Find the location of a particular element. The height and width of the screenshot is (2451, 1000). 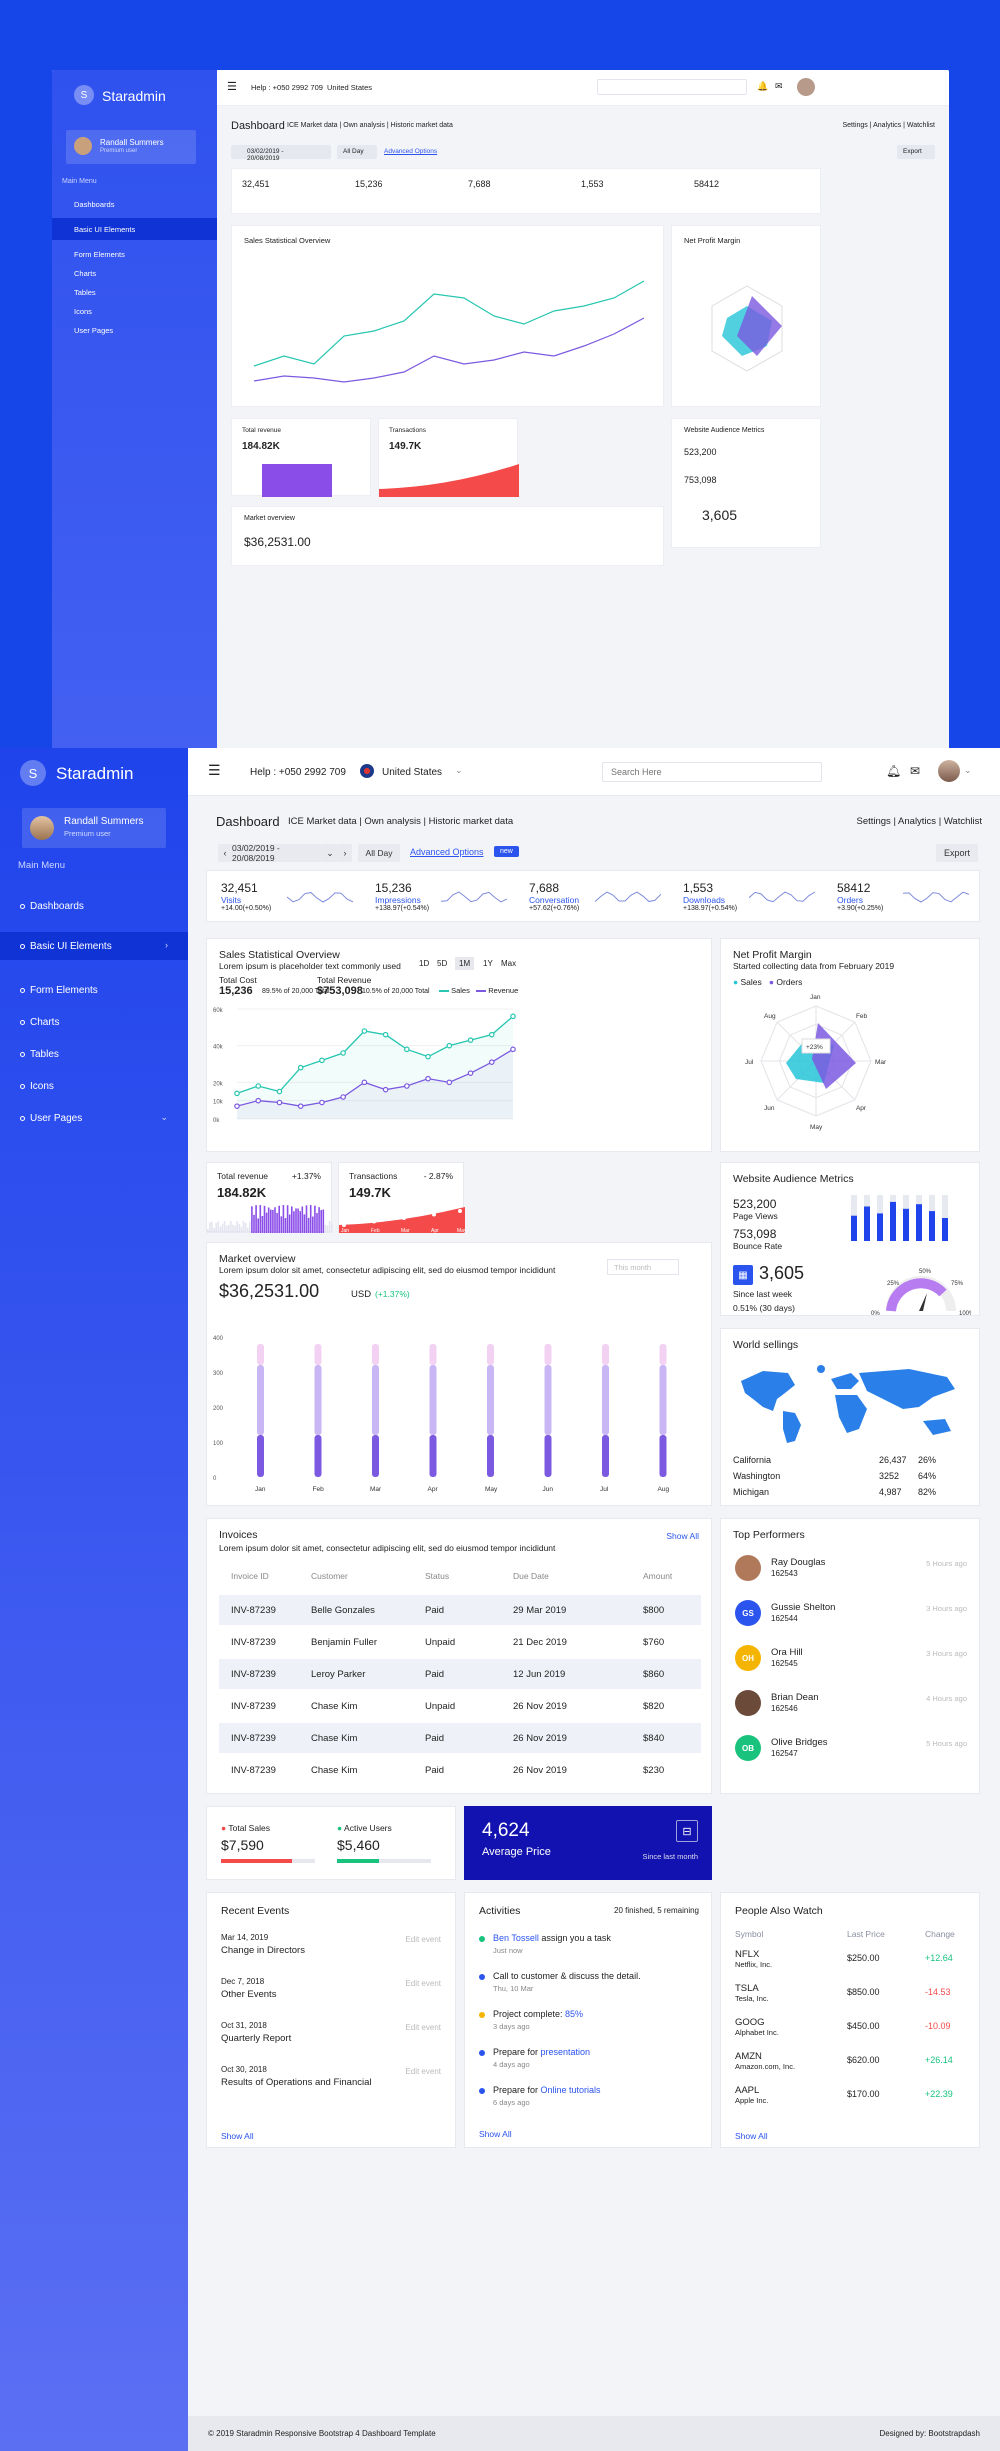

next-date-button: › is located at coordinates (345, 853).